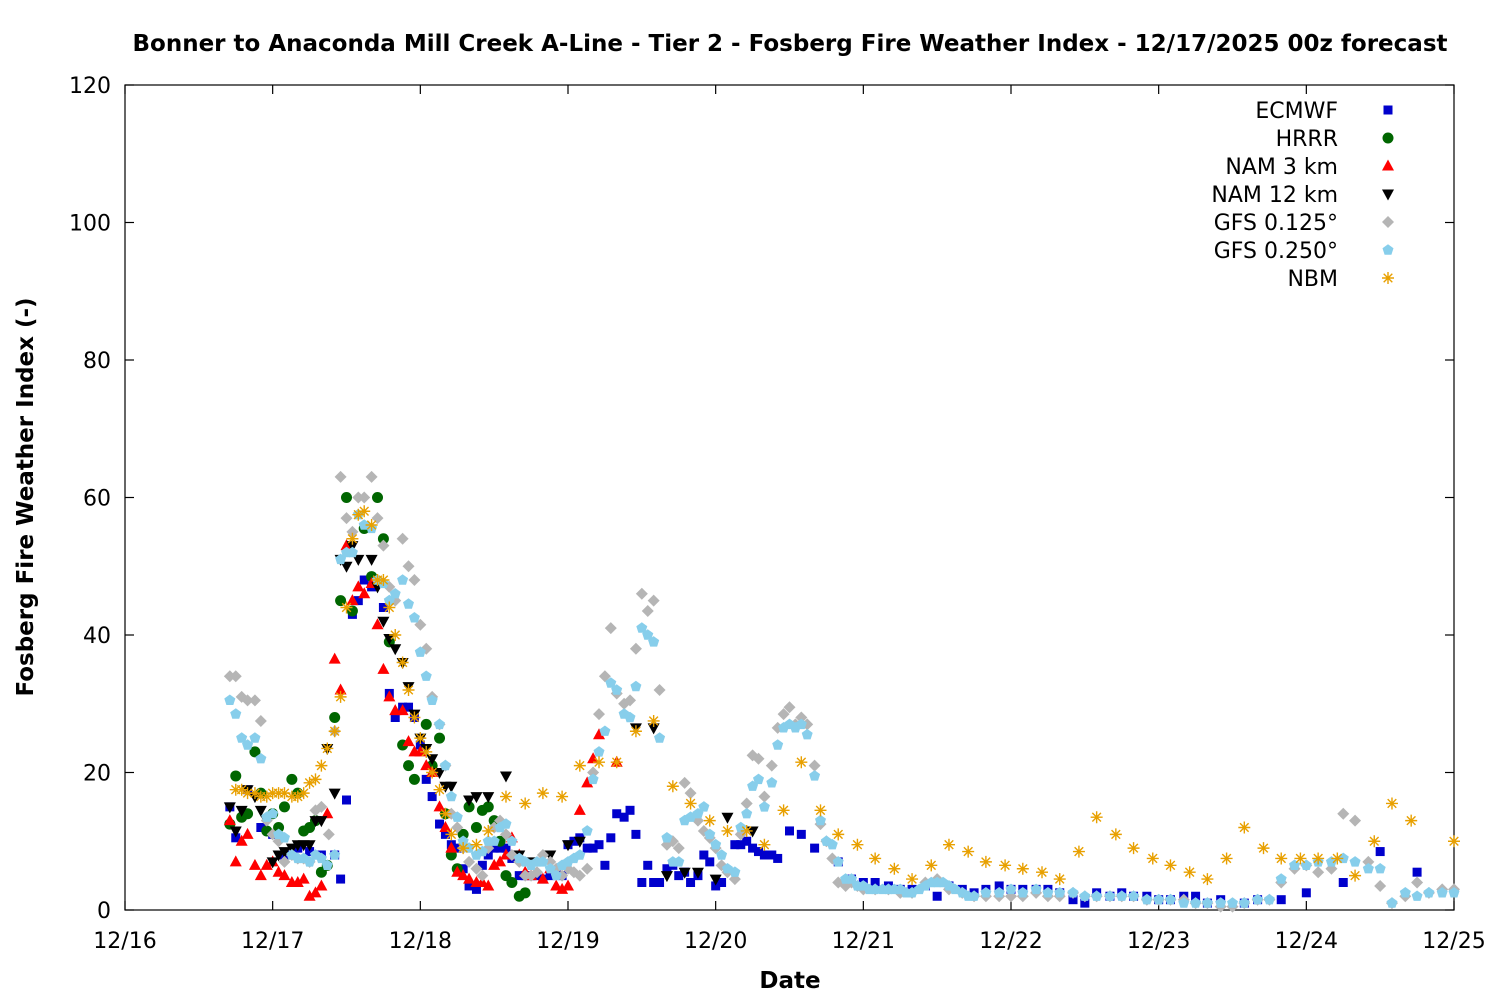 The height and width of the screenshot is (1000, 1500). Describe the element at coordinates (1306, 941) in the screenshot. I see `x-tick-label: 12/24` at that location.